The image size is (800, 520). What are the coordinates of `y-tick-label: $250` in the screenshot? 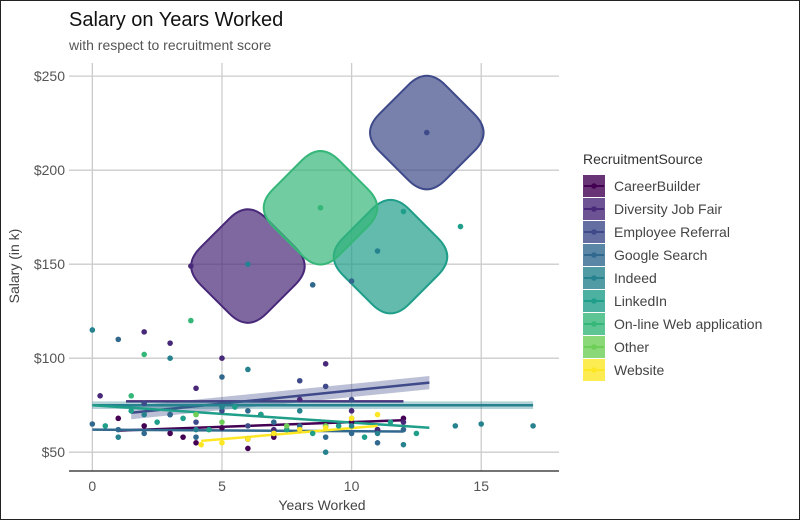 It's located at (49, 76).